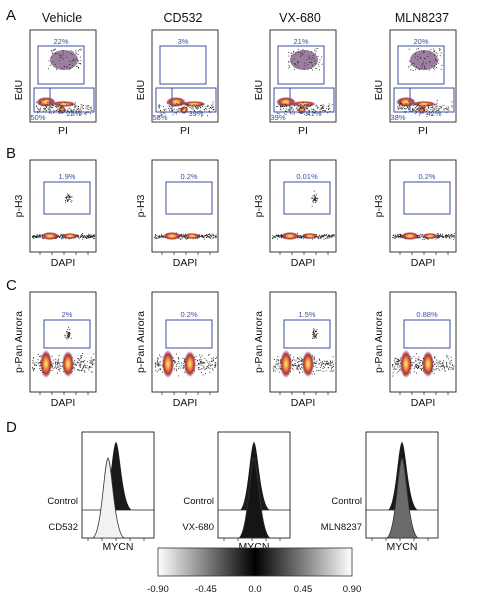 Image resolution: width=486 pixels, height=599 pixels. Describe the element at coordinates (379, 205) in the screenshot. I see `y-axis-label: p-H3` at that location.